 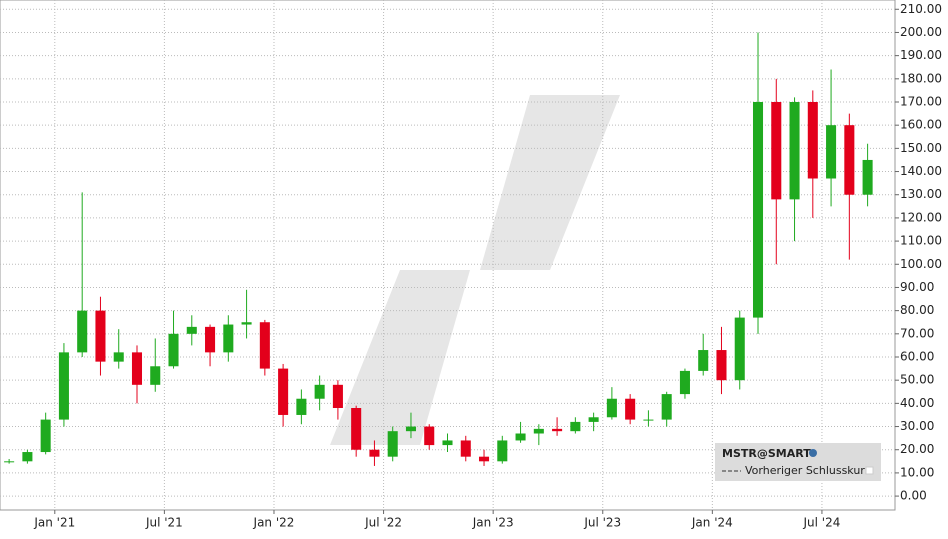 What do you see at coordinates (921, 78) in the screenshot?
I see `y-tick-label: 180.00` at bounding box center [921, 78].